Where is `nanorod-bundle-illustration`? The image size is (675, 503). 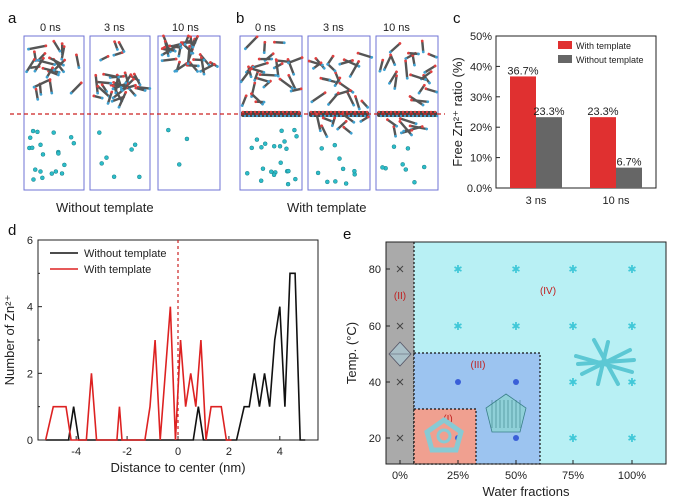 nanorod-bundle-illustration is located at coordinates (605, 362).